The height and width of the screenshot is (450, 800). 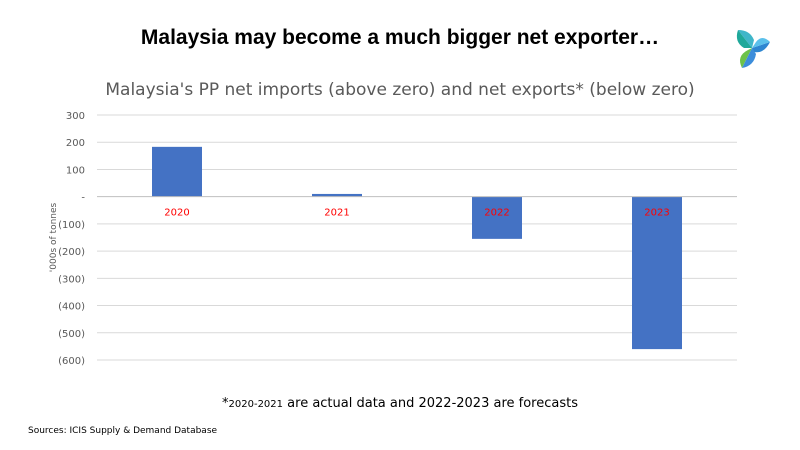 I want to click on bar-2020, so click(x=177, y=171).